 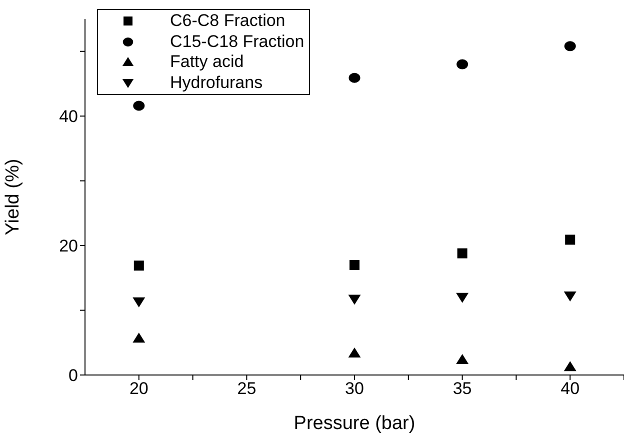 I want to click on x-tick-label: 20, so click(x=138, y=388).